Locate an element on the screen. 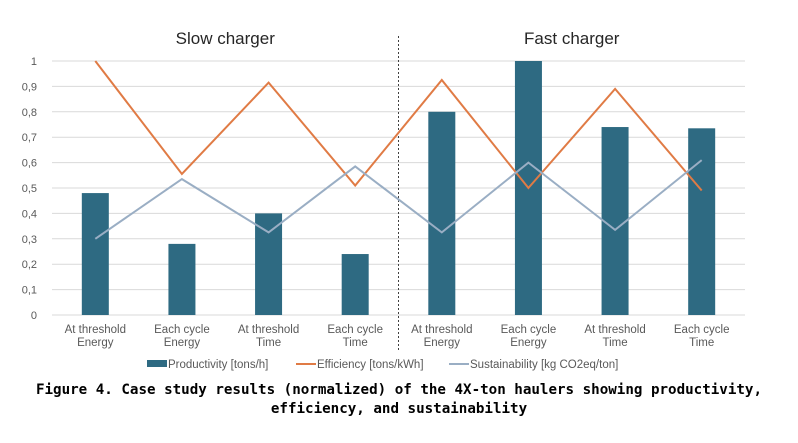 The width and height of the screenshot is (798, 443). y-tick-label: 0,9 is located at coordinates (29, 87).